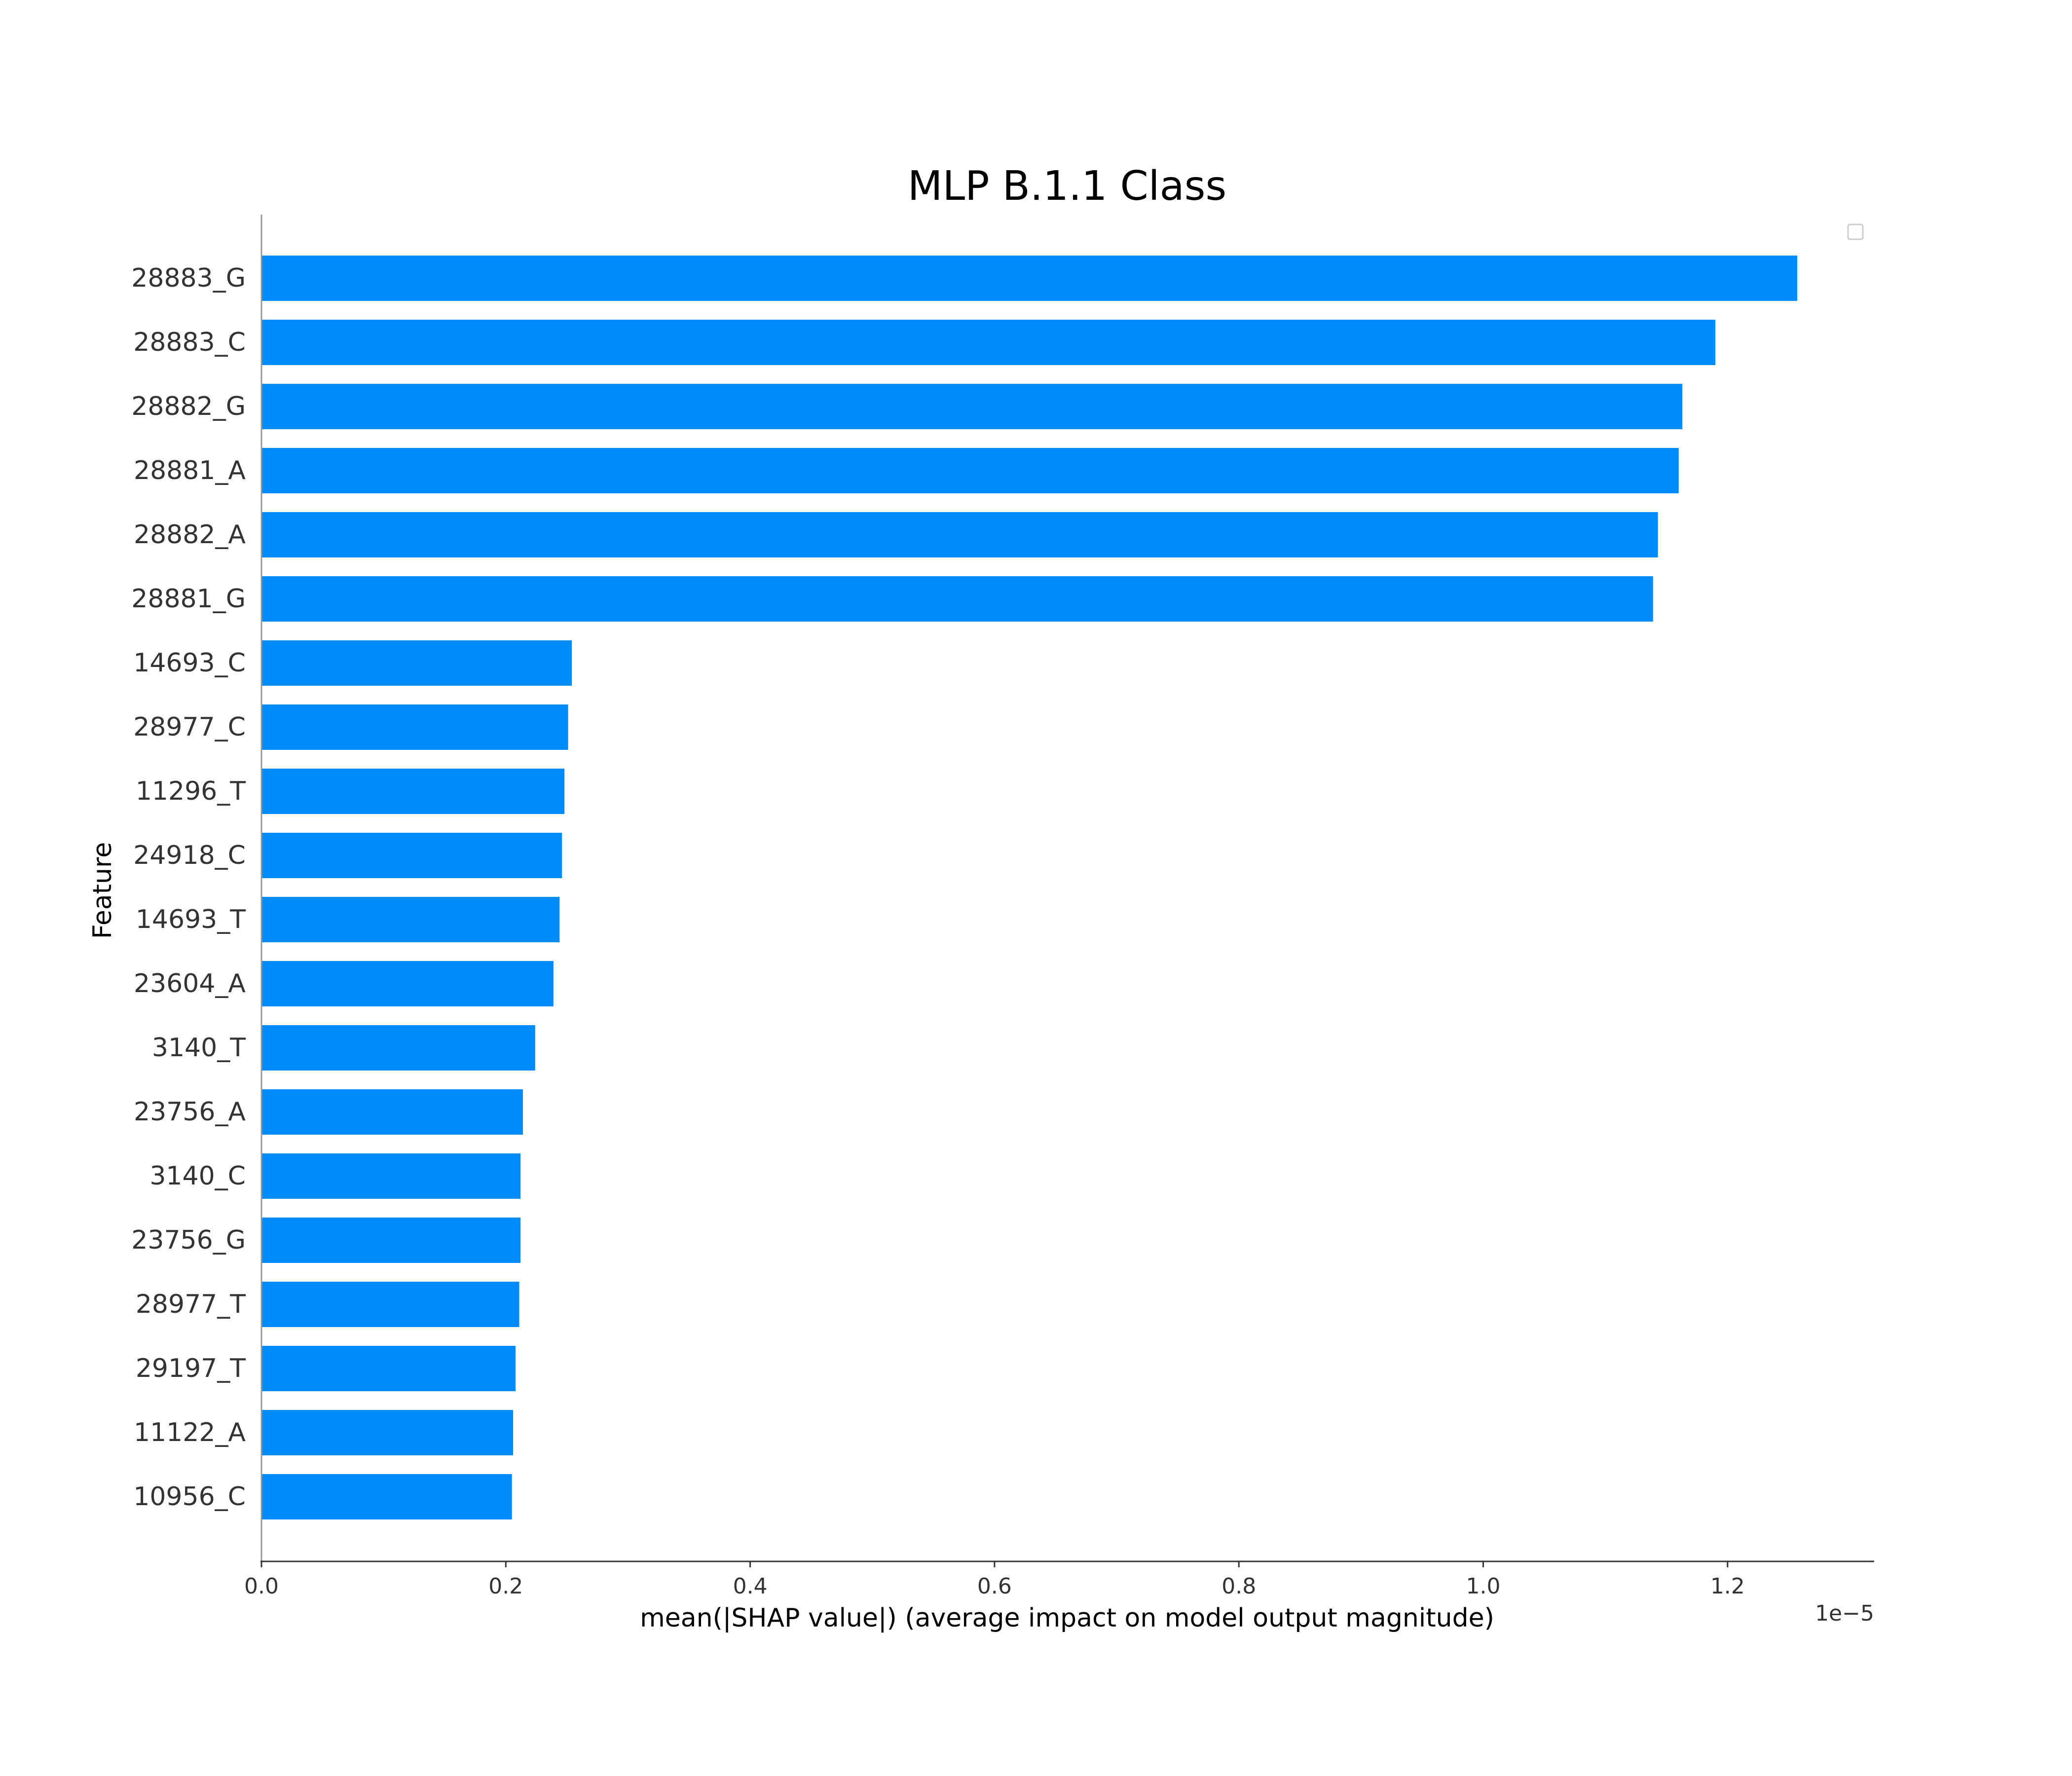  What do you see at coordinates (389, 1369) in the screenshot?
I see `bar-29197_T` at bounding box center [389, 1369].